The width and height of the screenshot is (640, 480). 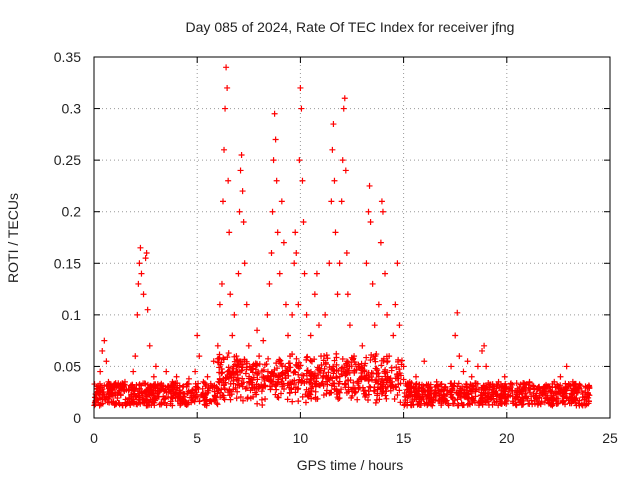 What do you see at coordinates (404, 438) in the screenshot?
I see `x-tick-label: 15` at bounding box center [404, 438].